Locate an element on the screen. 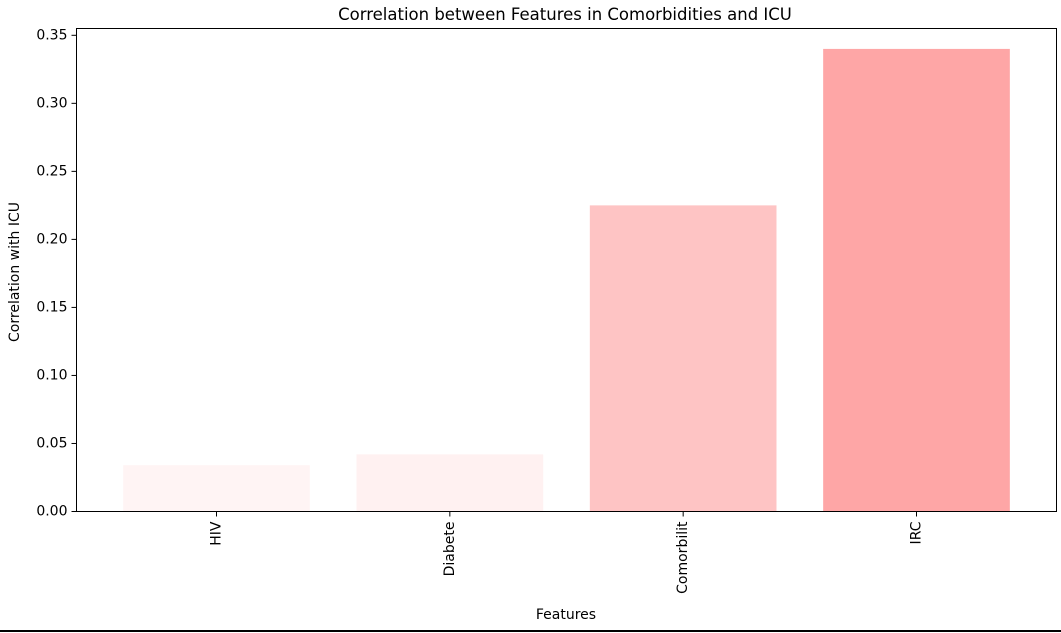 The height and width of the screenshot is (633, 1061). y-ticks-layer: 0.00 0.05 0.10 0.15 0.20 0.25 0.30 0.35 is located at coordinates (56, 273).